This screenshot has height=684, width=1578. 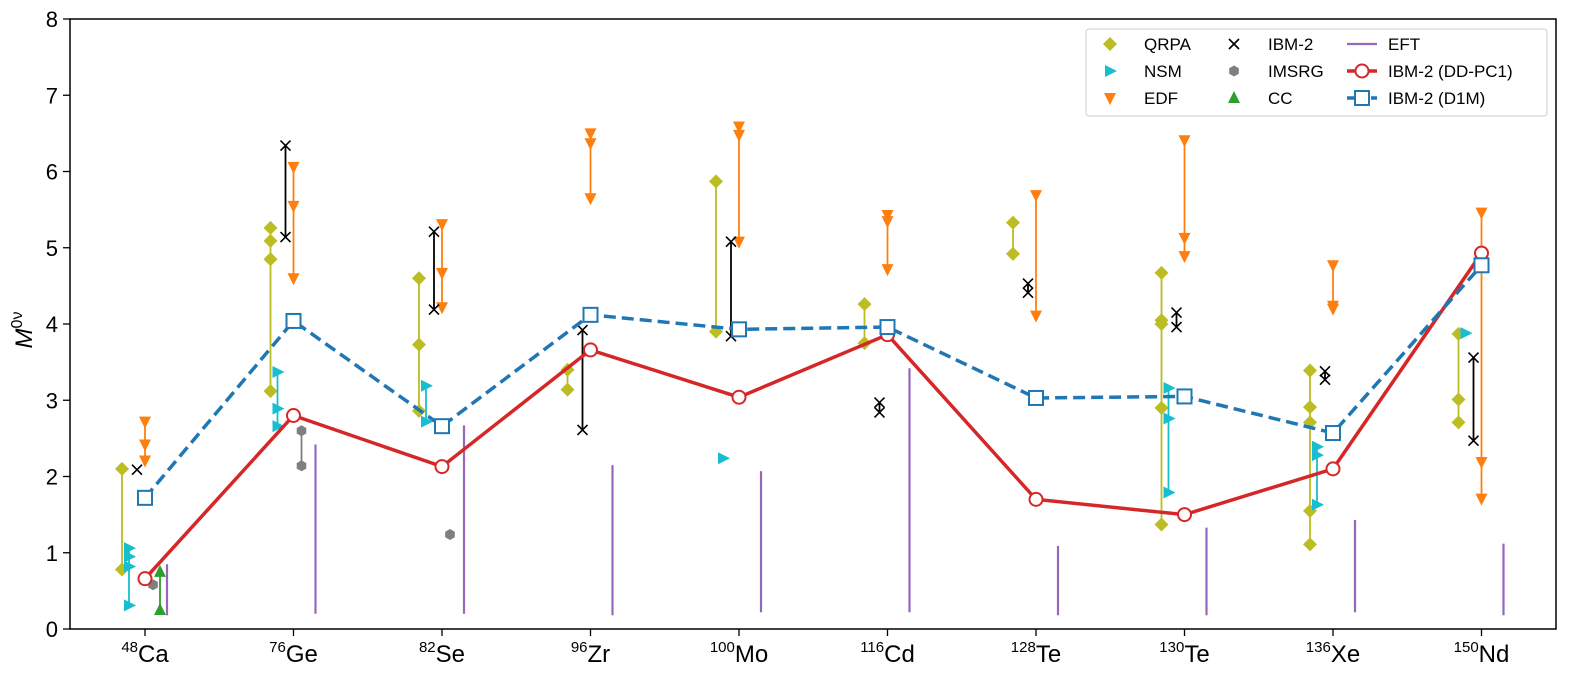 I want to click on x-tick-label-mass: 48, so click(x=129, y=647).